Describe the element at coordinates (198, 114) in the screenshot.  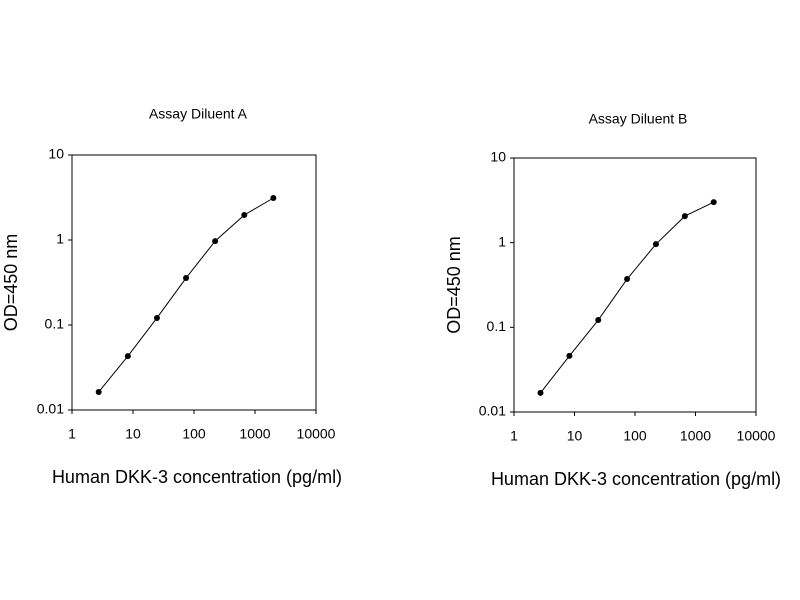
I see `chart-title: Assay Diluent A` at that location.